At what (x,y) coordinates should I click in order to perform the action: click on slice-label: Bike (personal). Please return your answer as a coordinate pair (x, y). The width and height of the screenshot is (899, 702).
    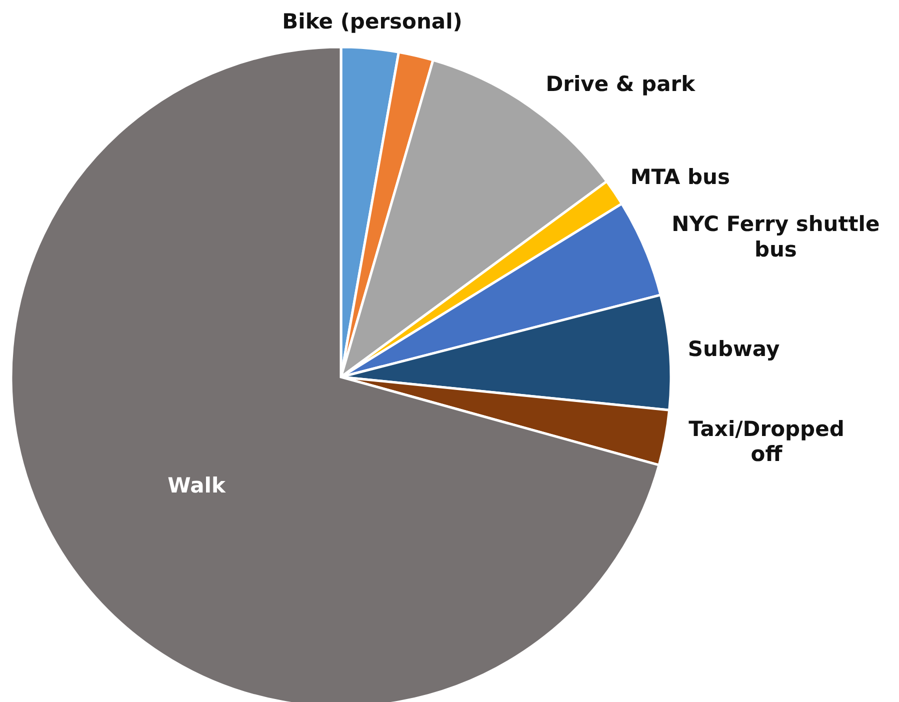
    Looking at the image, I should click on (372, 21).